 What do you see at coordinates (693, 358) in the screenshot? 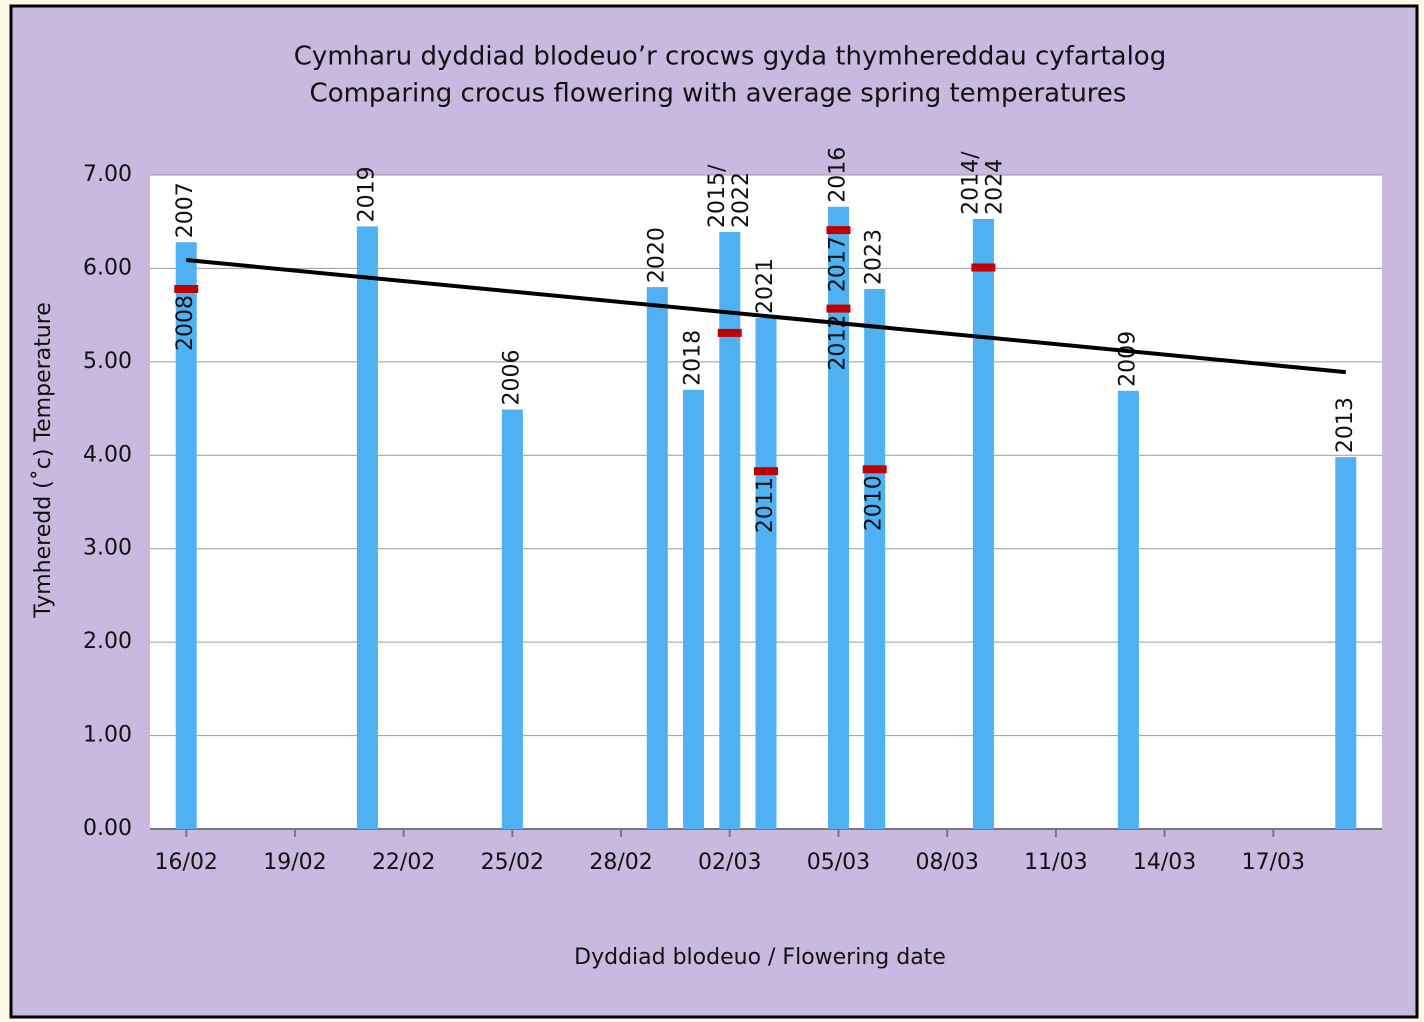
I see `bar-label: 2018` at bounding box center [693, 358].